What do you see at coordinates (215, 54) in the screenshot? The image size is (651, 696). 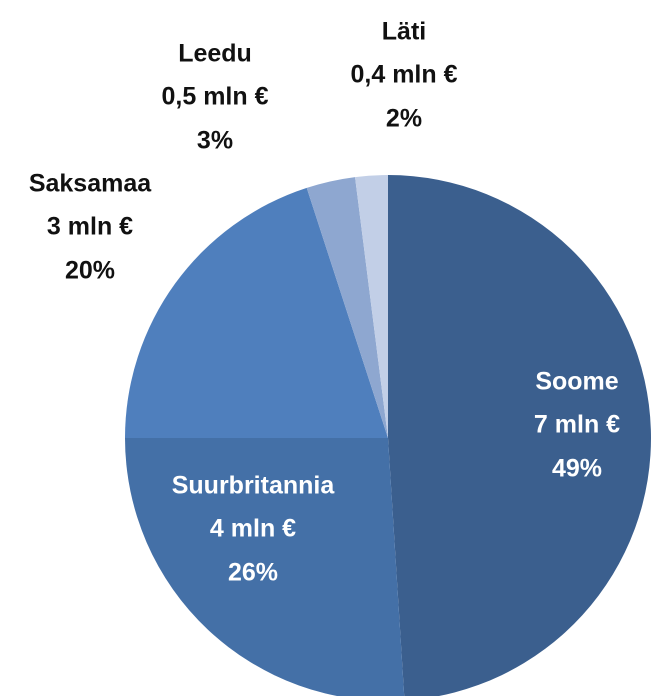 I see `slice-label-name: Leedu` at bounding box center [215, 54].